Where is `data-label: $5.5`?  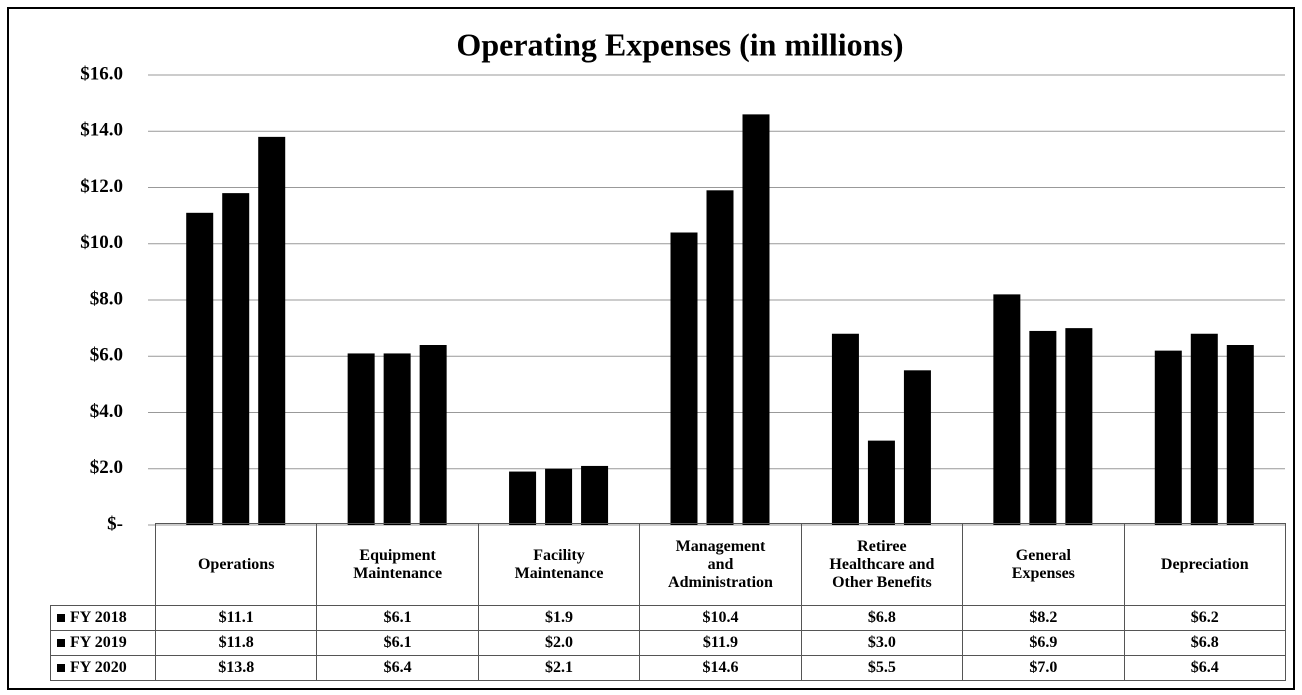 data-label: $5.5 is located at coordinates (882, 668).